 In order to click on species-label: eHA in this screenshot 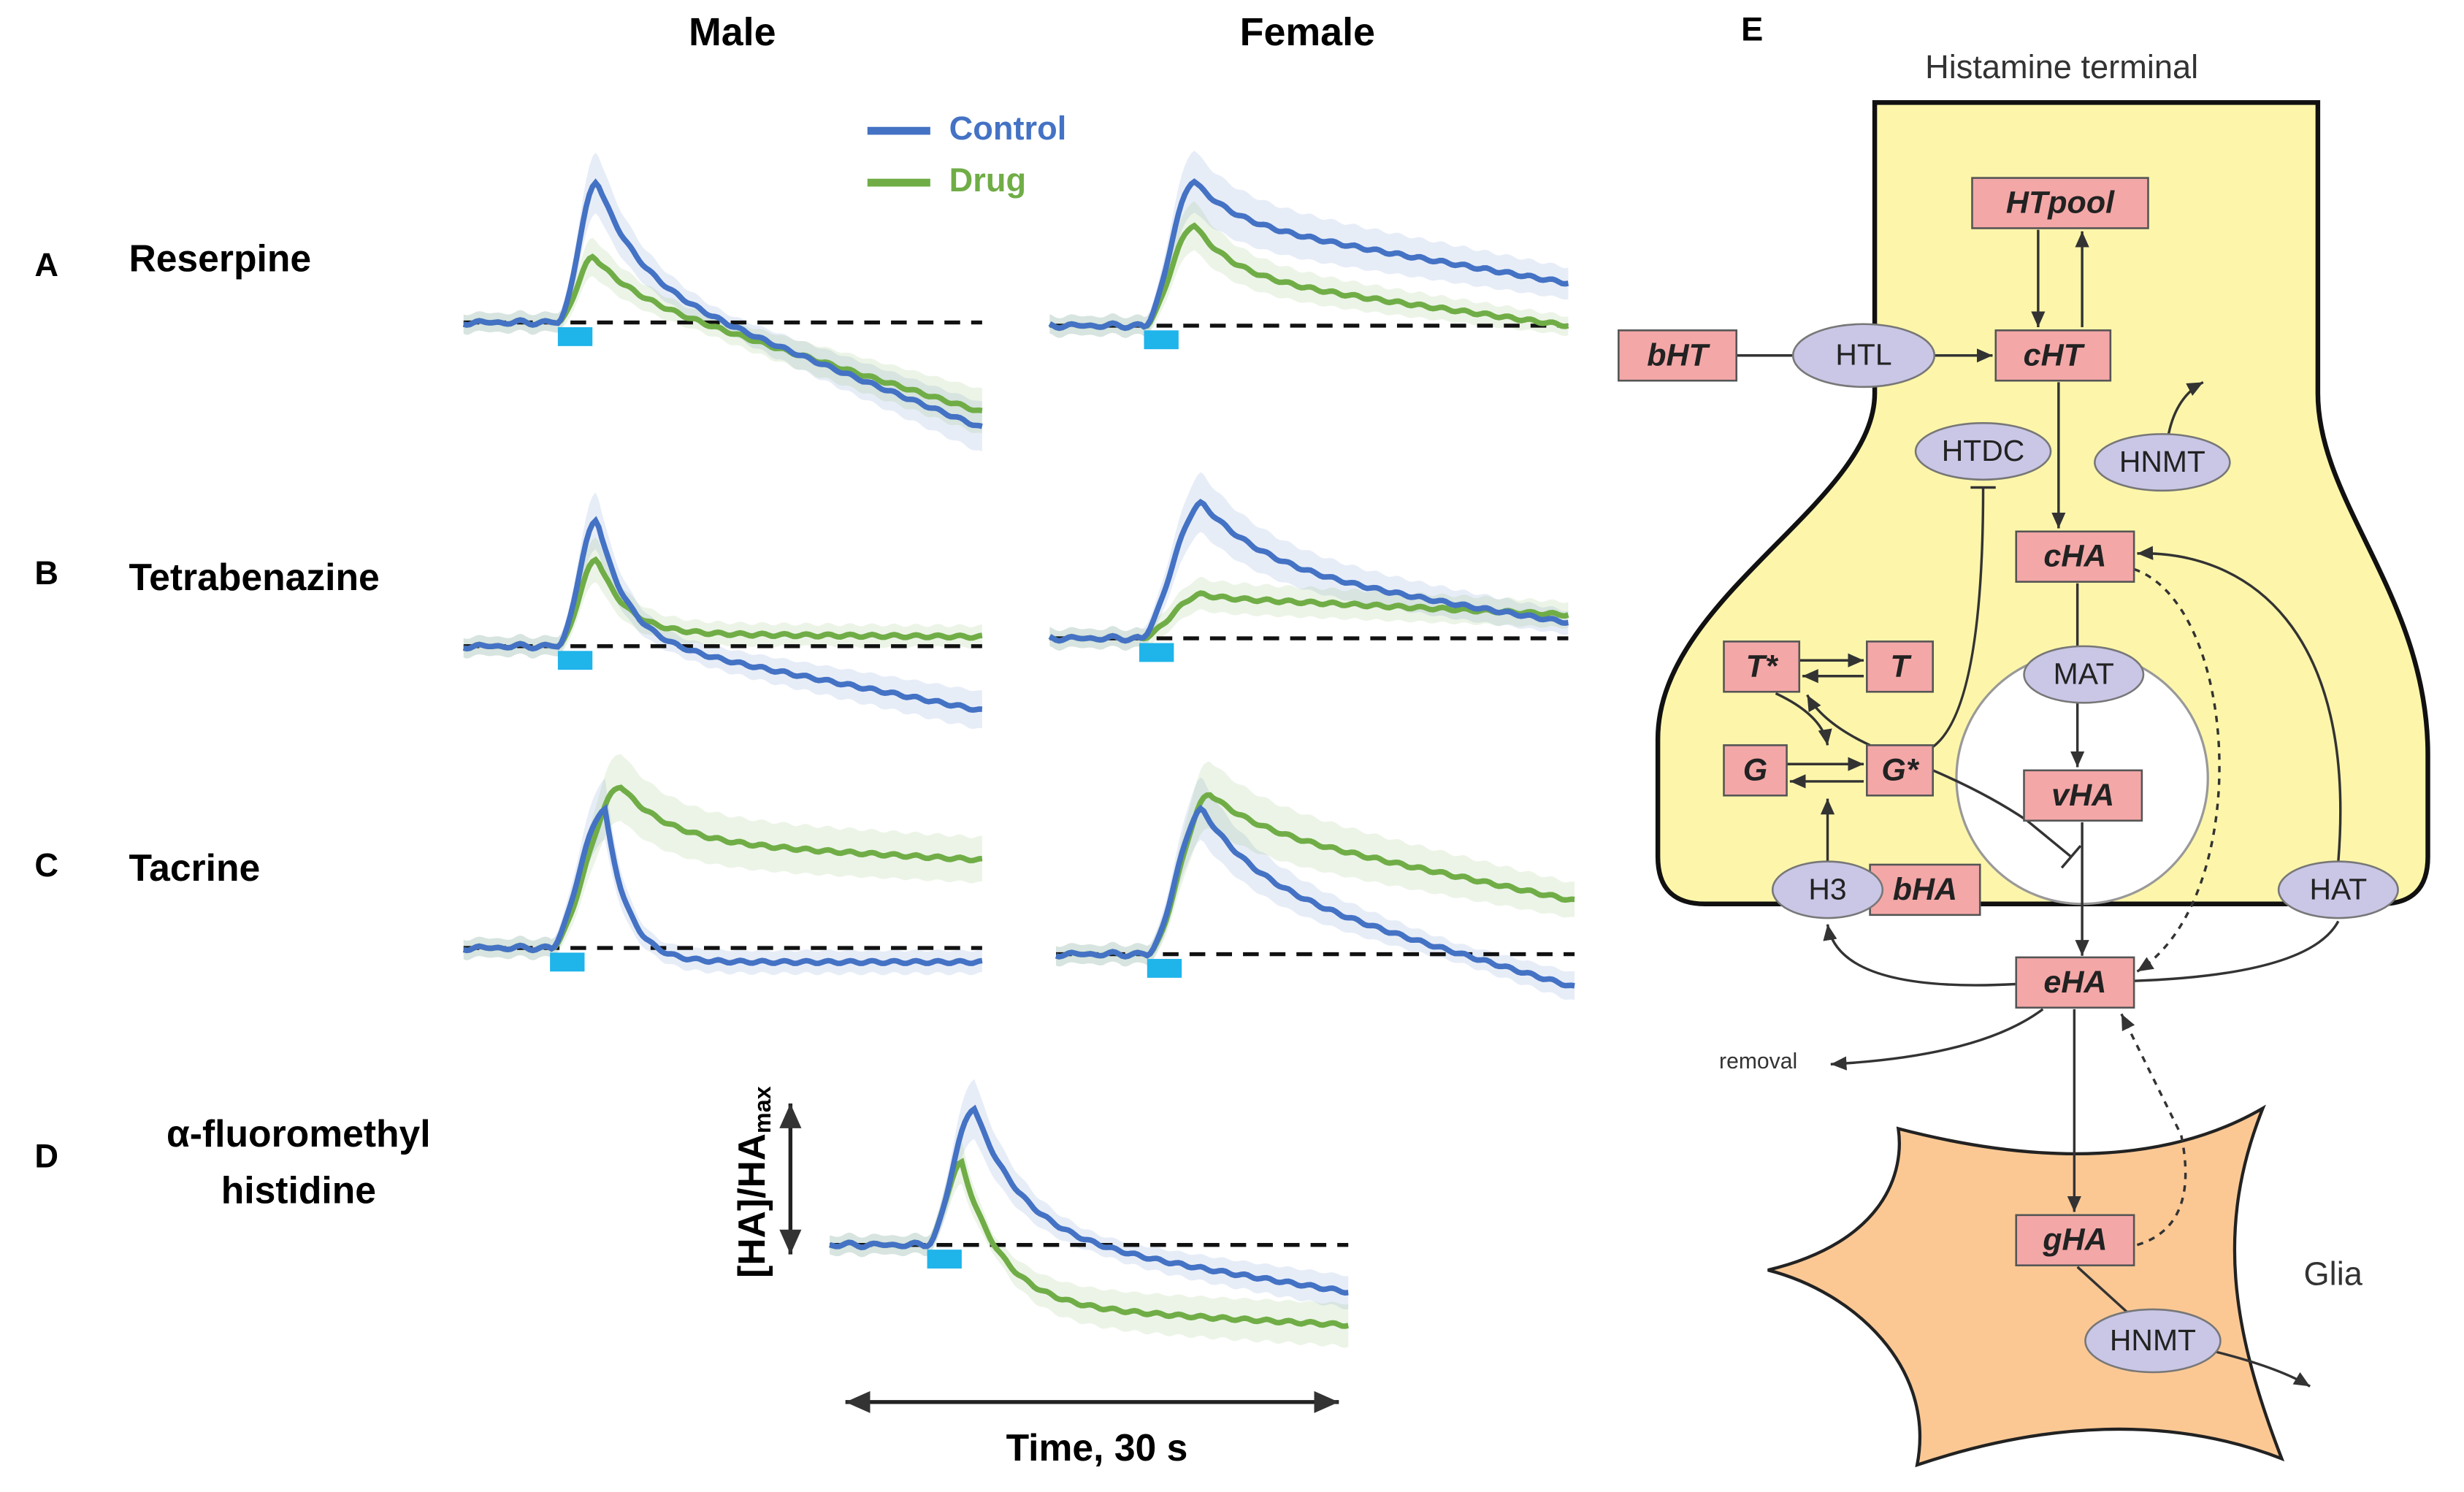, I will do `click(2074, 982)`.